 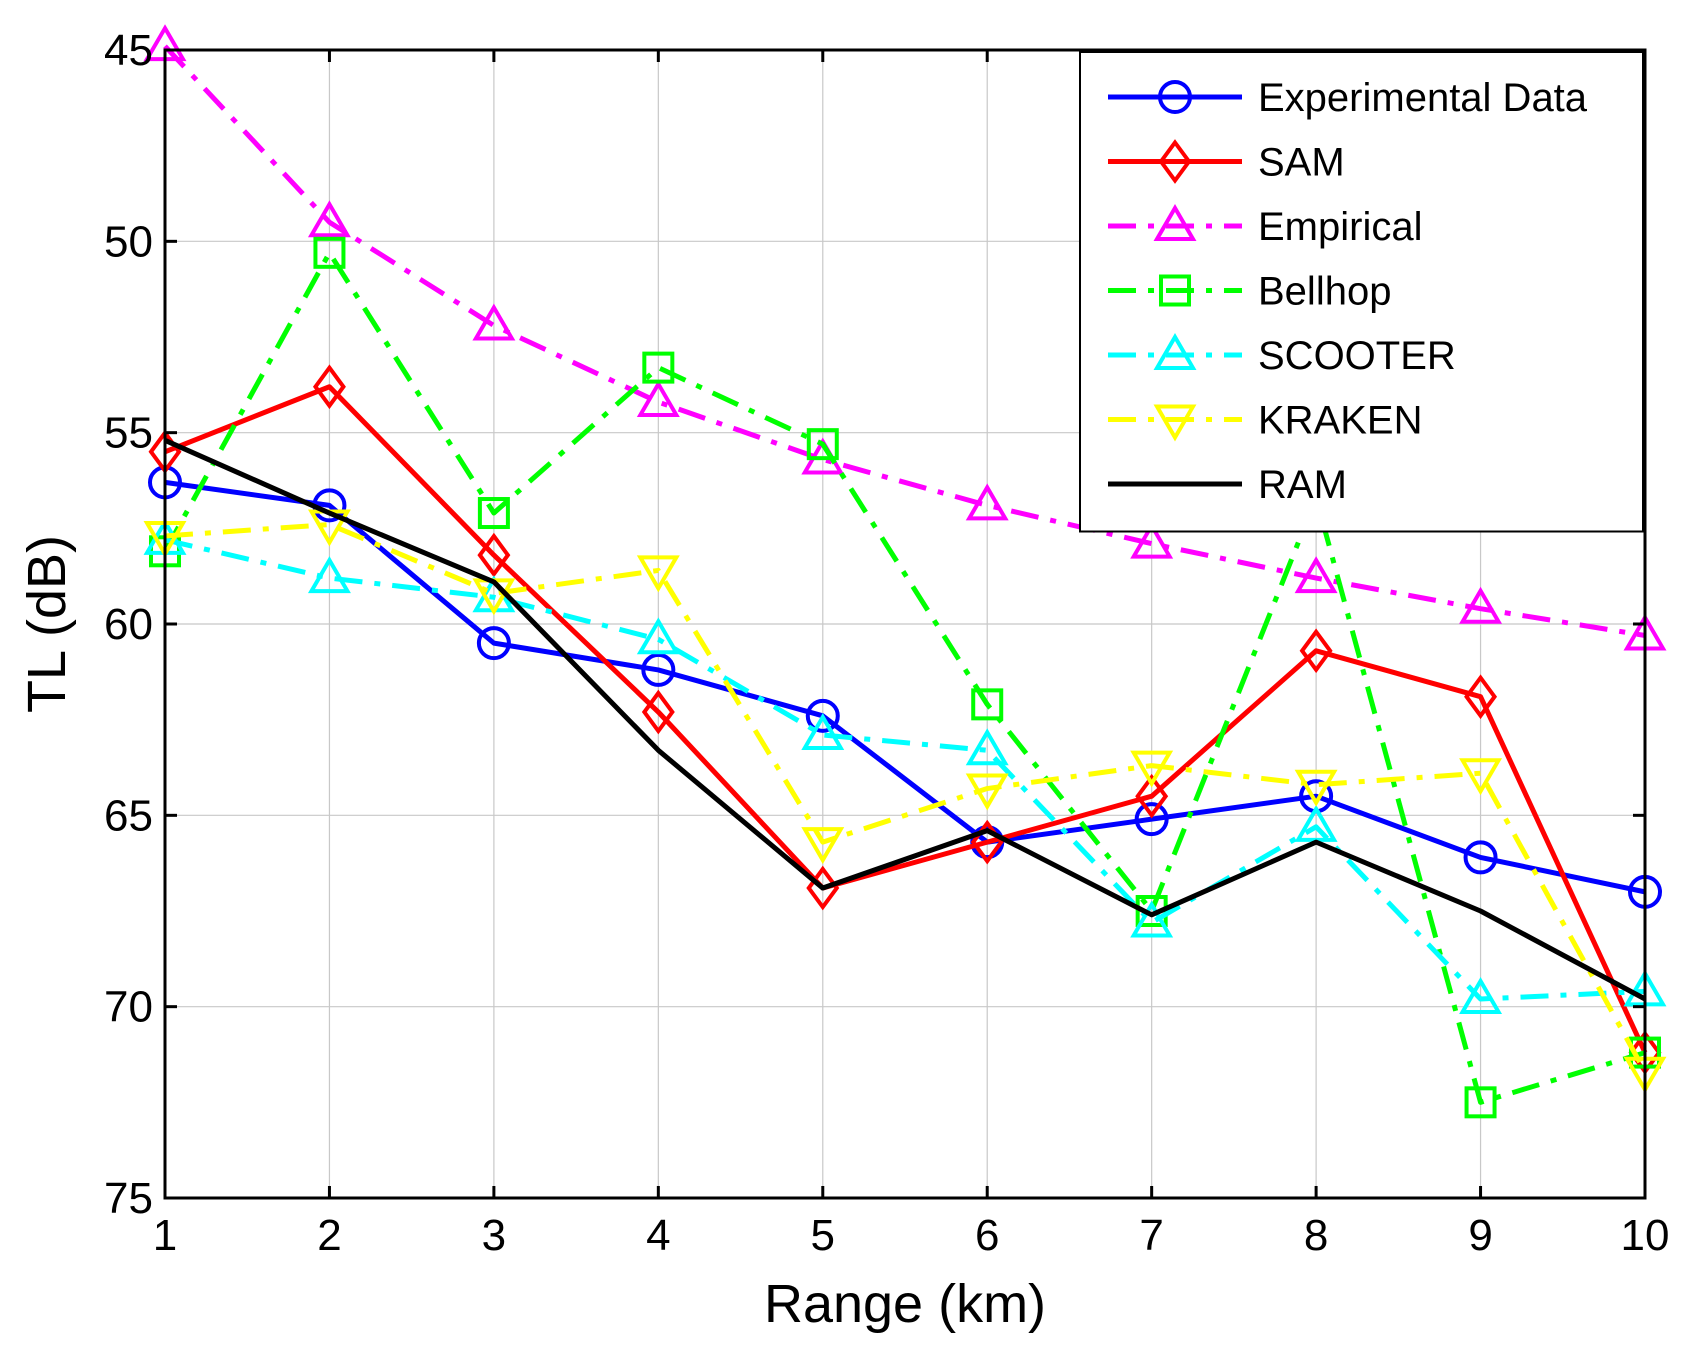 I want to click on x-tick-label: 5, so click(x=823, y=1235).